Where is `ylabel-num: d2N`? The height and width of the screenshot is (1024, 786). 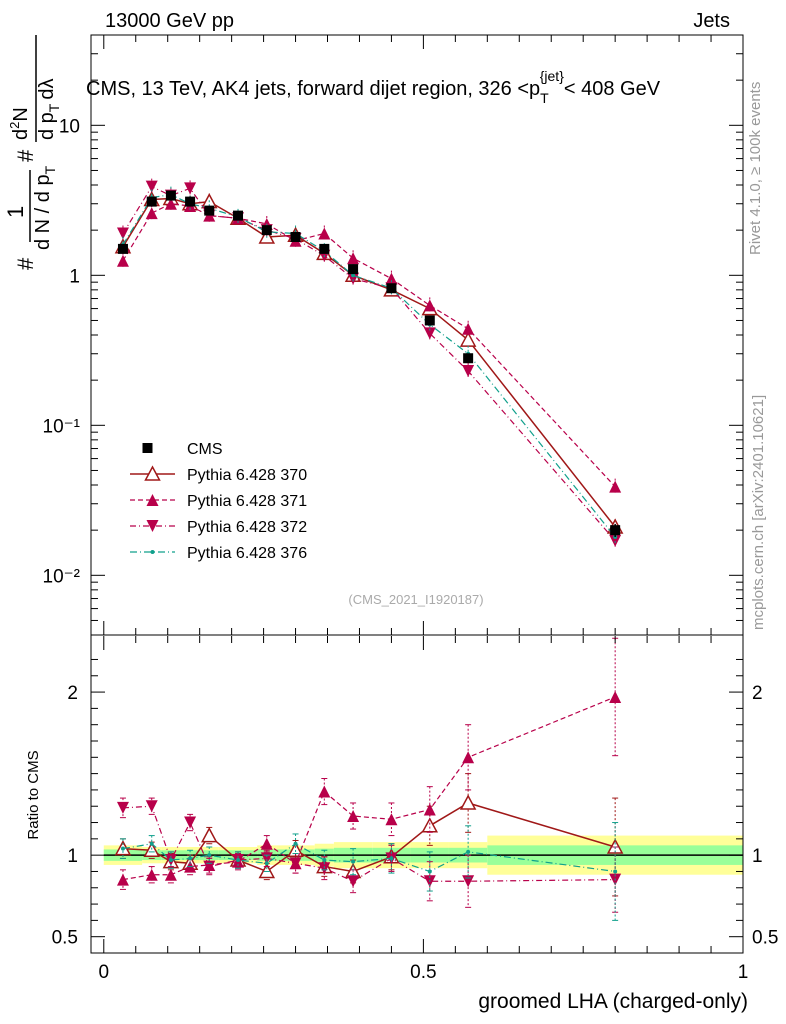 ylabel-num: d2N is located at coordinates (19, 123).